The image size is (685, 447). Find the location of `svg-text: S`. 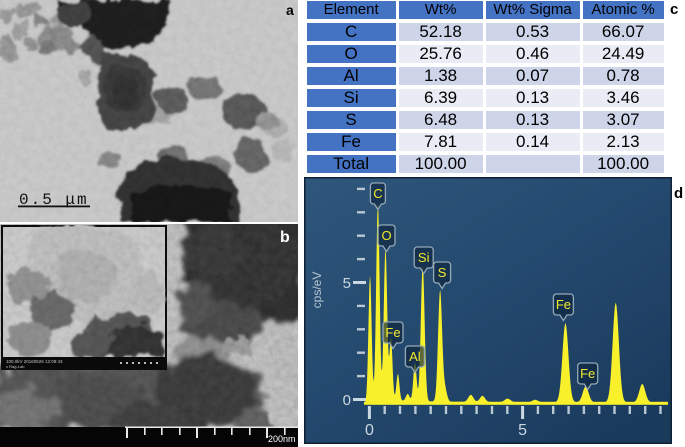

svg-text: S is located at coordinates (442, 272).